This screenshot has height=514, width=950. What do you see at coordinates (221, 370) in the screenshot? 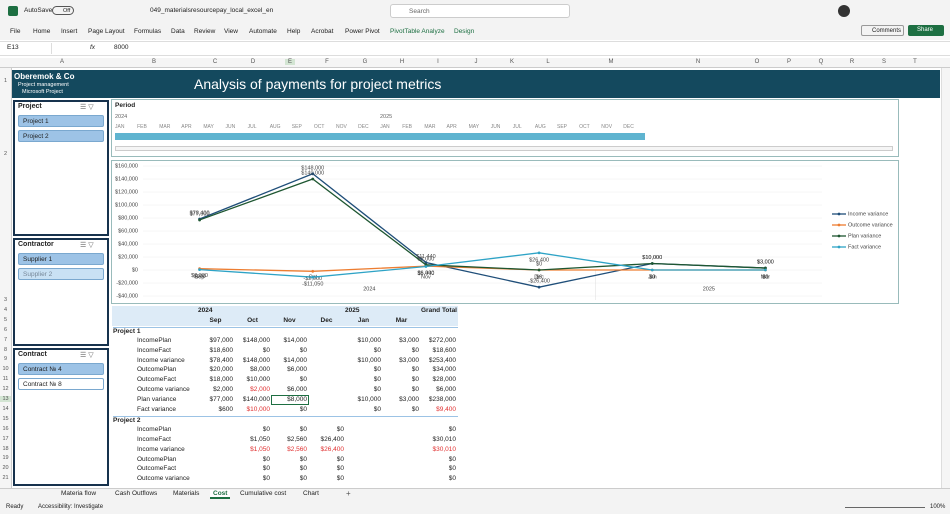
I see `pivot-cell: $20,000` at bounding box center [221, 370].